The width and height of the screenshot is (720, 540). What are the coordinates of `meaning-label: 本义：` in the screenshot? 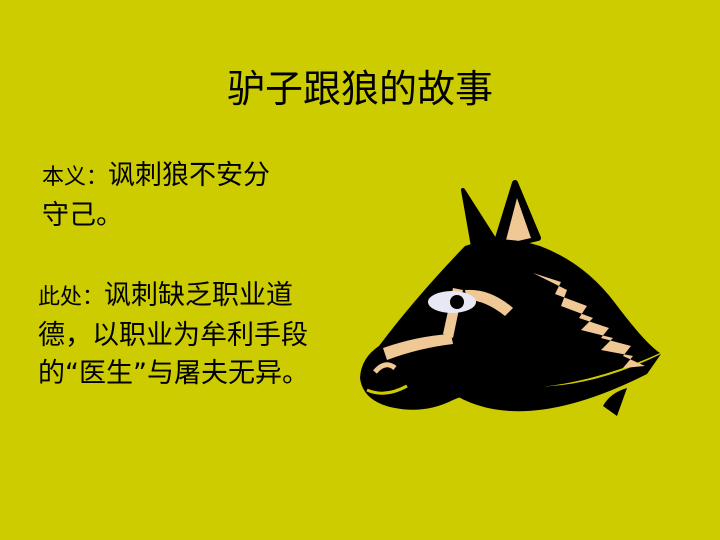 It's located at (75, 177).